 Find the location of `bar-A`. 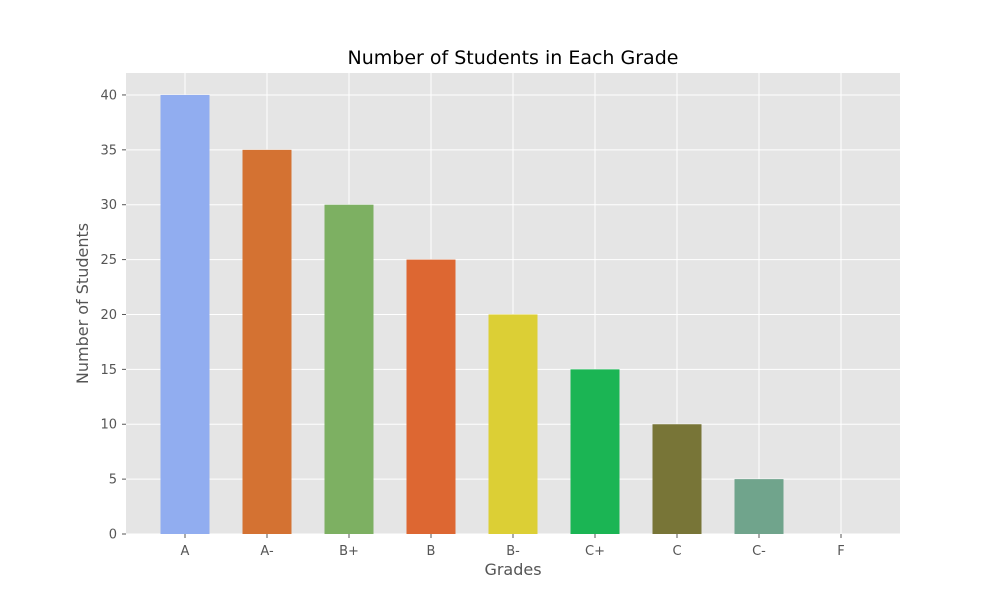

bar-A is located at coordinates (185, 314).